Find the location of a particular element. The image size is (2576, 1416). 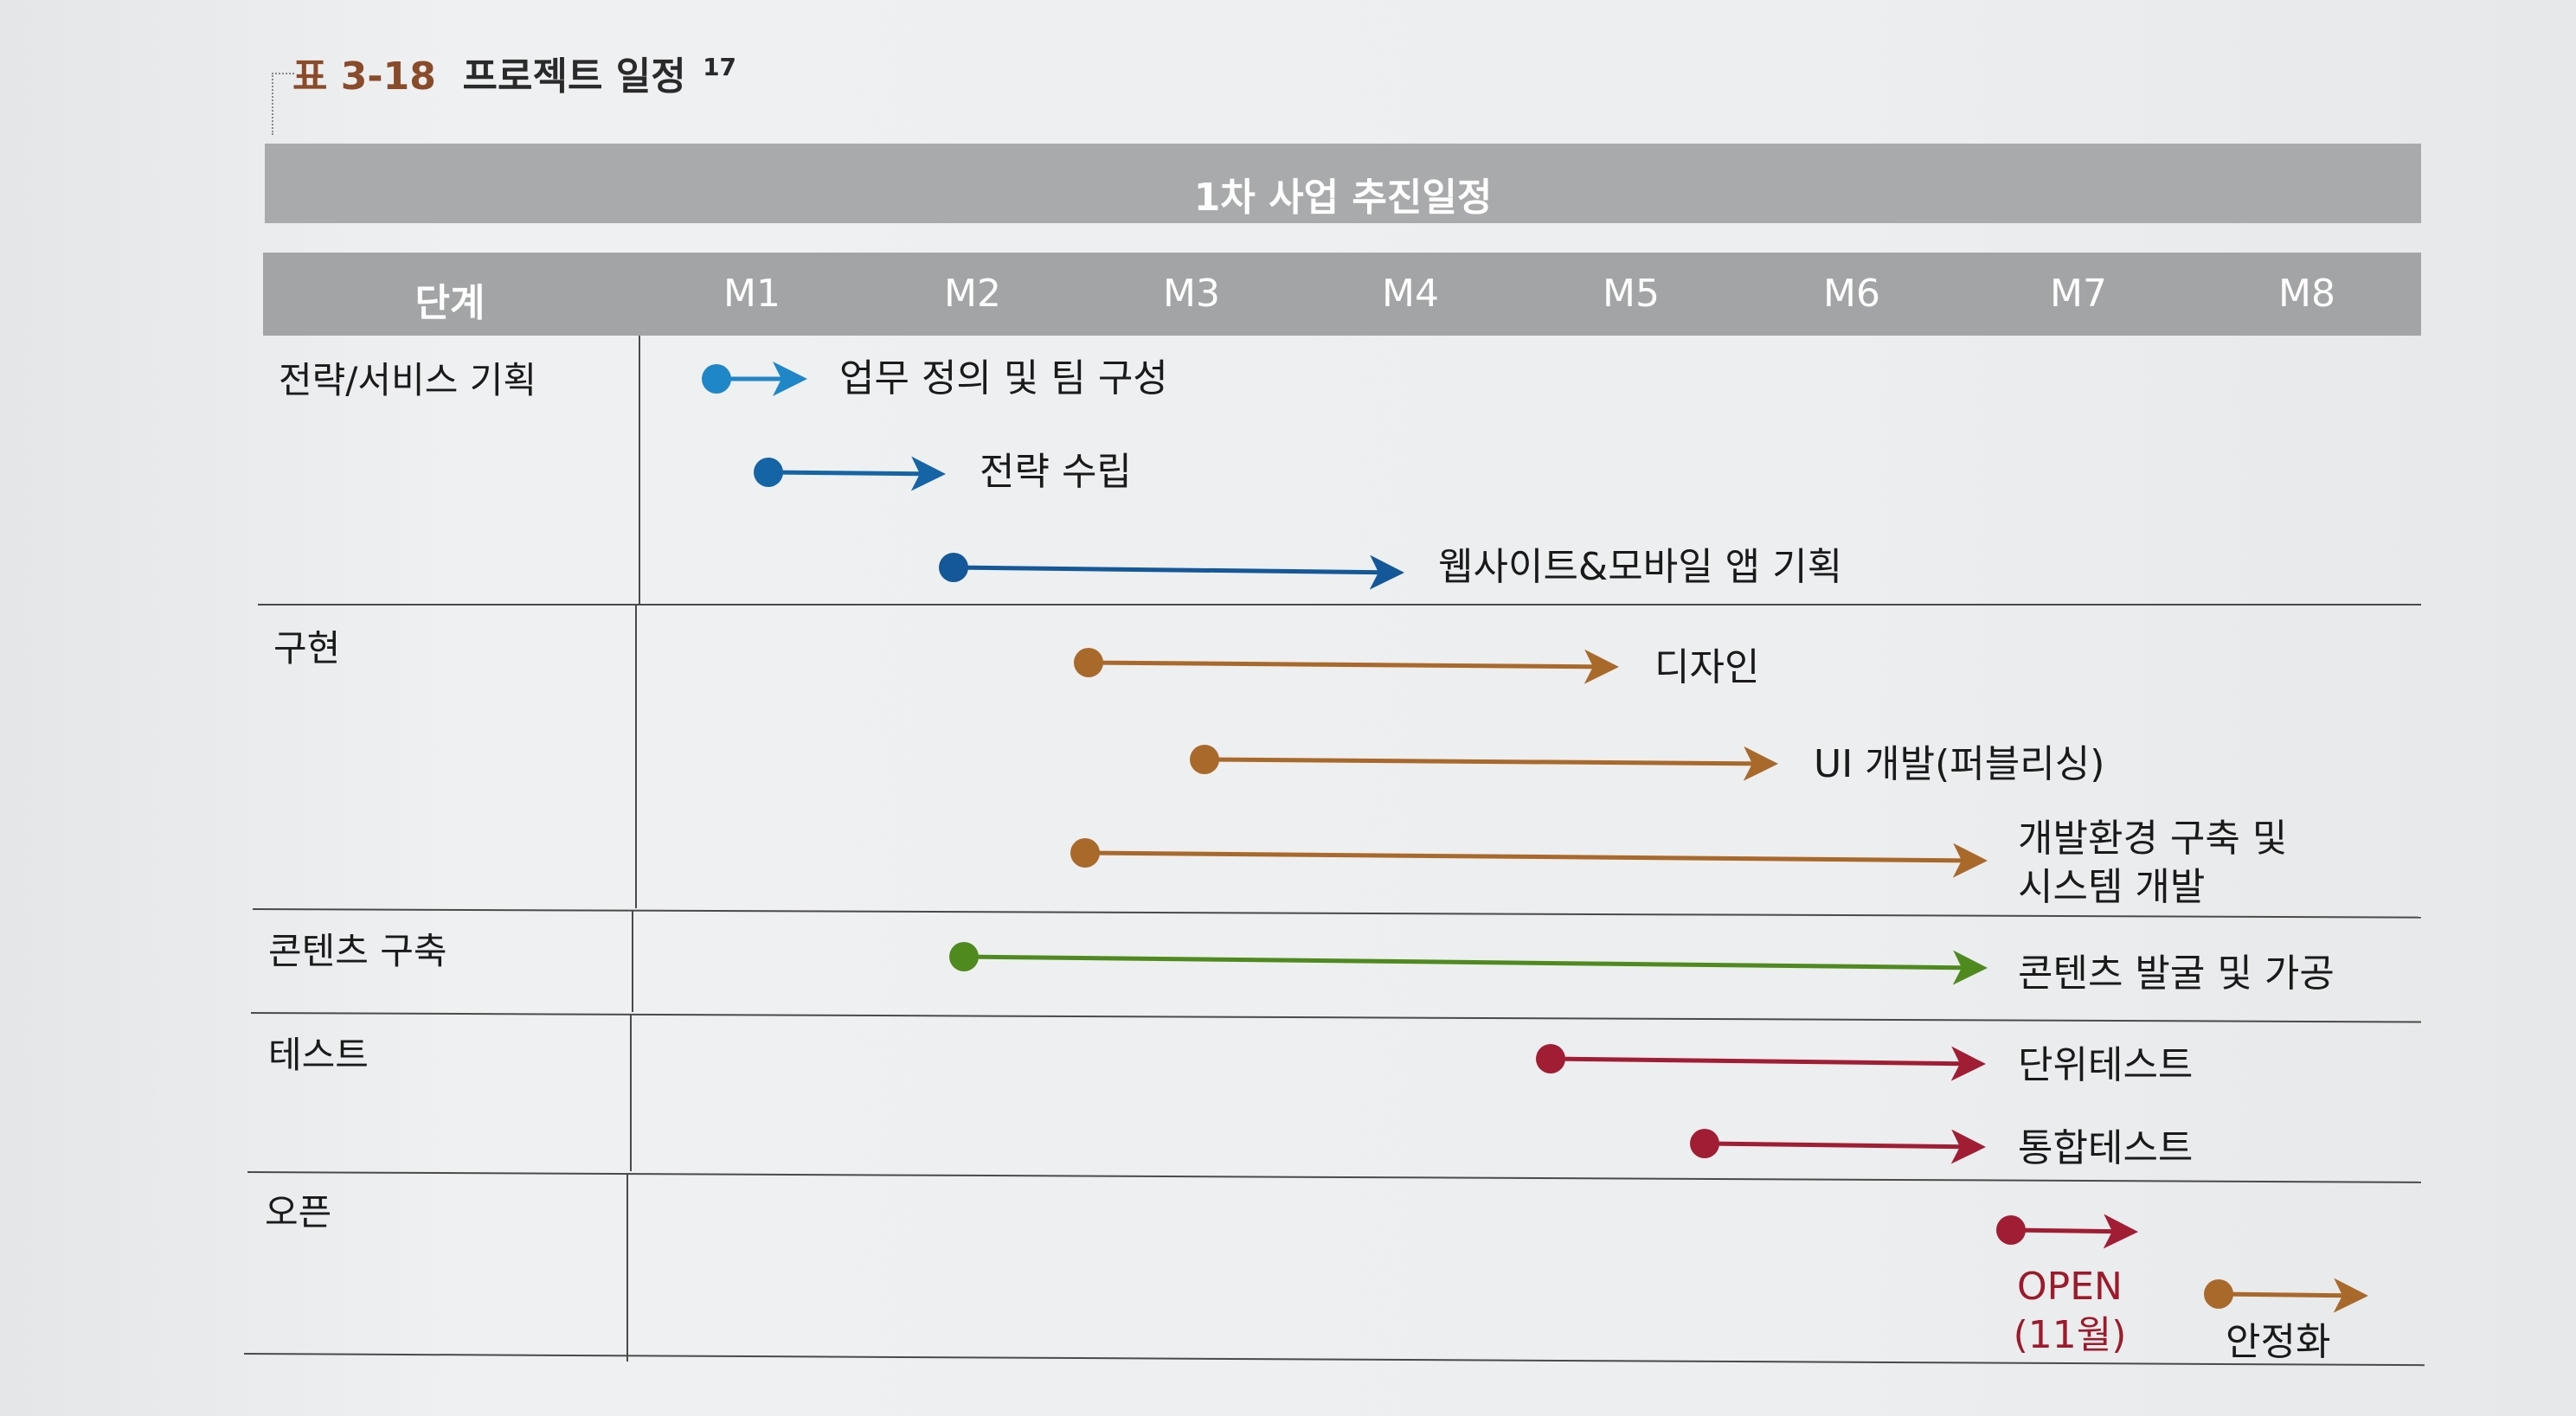

task-label-team-setup: 업무 정의 및 팀 구성 is located at coordinates (1004, 378).